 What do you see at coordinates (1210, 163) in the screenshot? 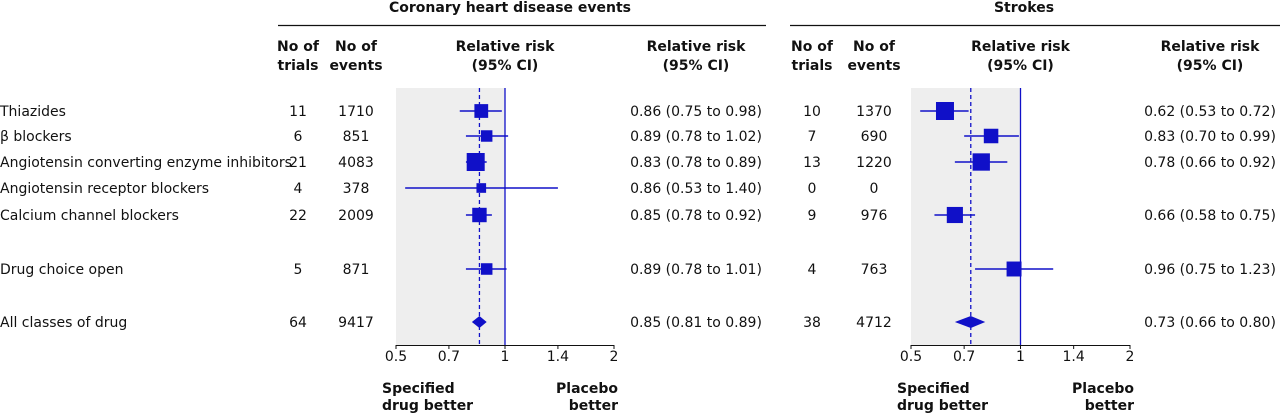
I see `relative-risk-text: 0.78 (0.66 to 0.92)` at bounding box center [1210, 163].